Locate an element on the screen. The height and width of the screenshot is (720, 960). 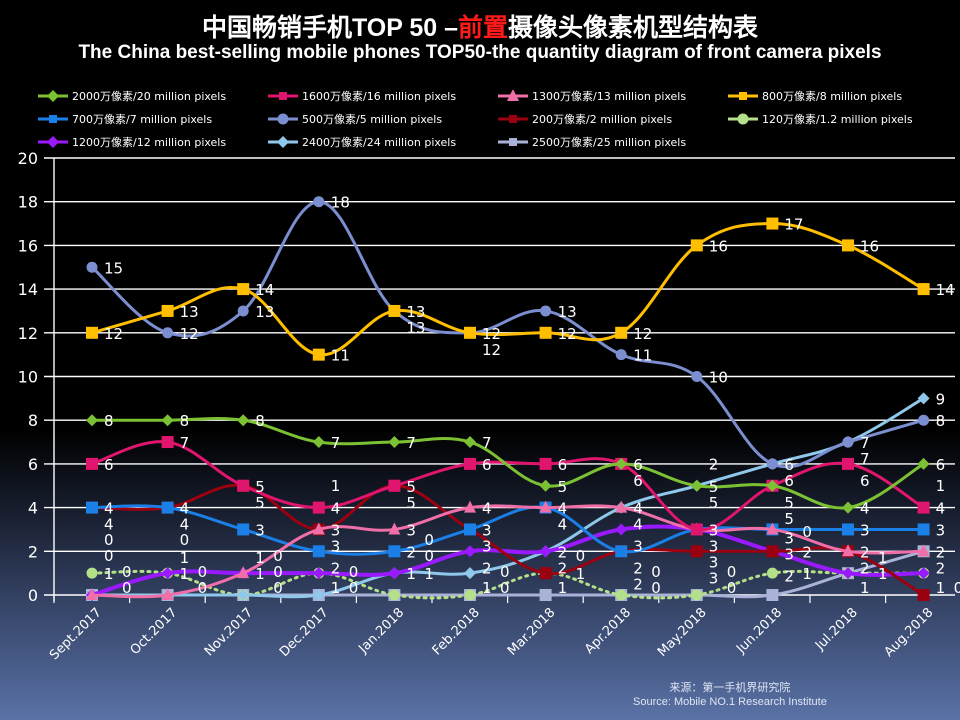
legend-label: 1300万像素/13 million pixels is located at coordinates (609, 96).